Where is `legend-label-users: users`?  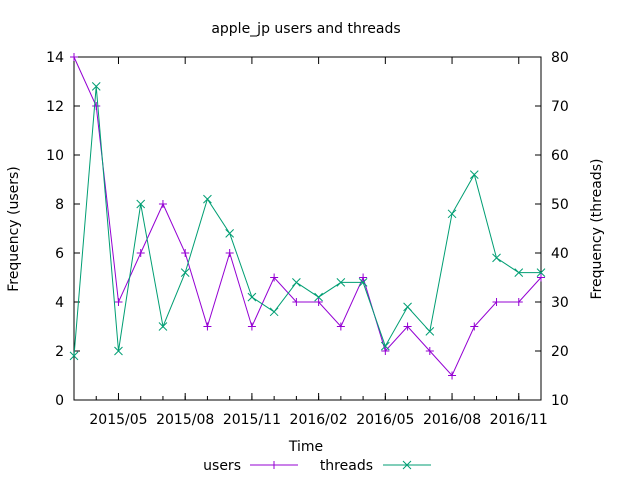 legend-label-users: users is located at coordinates (222, 466).